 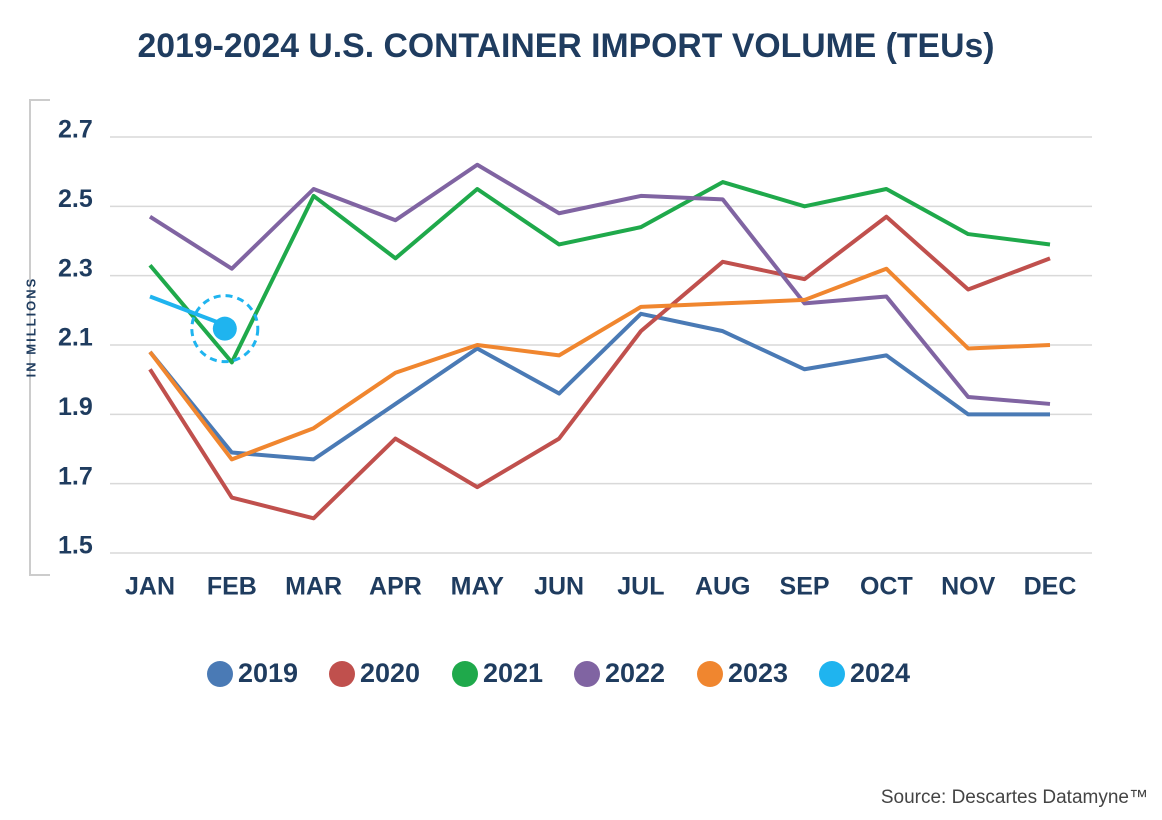 What do you see at coordinates (75, 338) in the screenshot?
I see `y-tick-label: 2.1` at bounding box center [75, 338].